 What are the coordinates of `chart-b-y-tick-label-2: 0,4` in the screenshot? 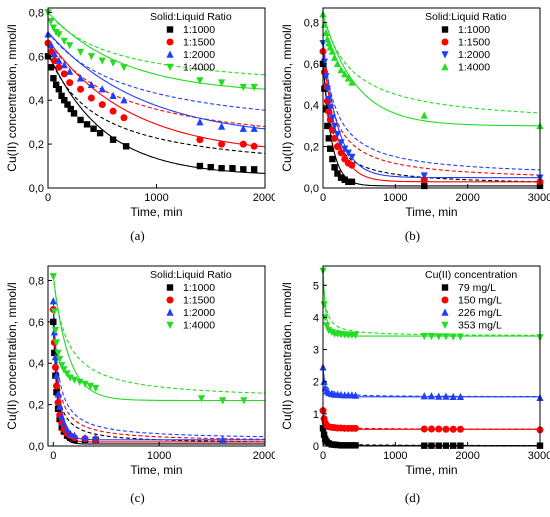 It's located at (311, 106).